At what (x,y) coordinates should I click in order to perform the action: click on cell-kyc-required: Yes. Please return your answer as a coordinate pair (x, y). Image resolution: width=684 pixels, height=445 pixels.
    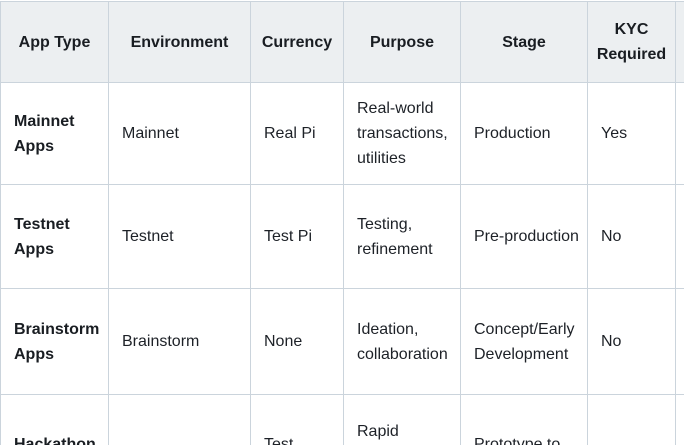
    Looking at the image, I should click on (631, 133).